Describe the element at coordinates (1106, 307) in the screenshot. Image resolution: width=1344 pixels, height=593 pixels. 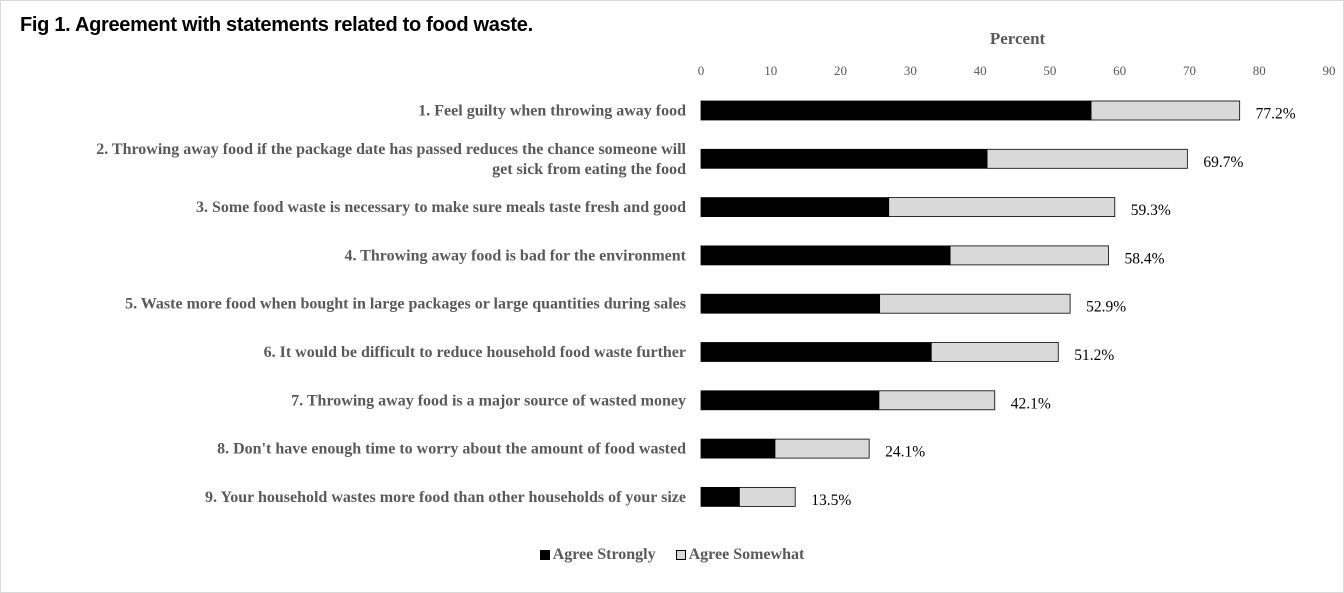
I see `total-data-label: 52.9%` at that location.